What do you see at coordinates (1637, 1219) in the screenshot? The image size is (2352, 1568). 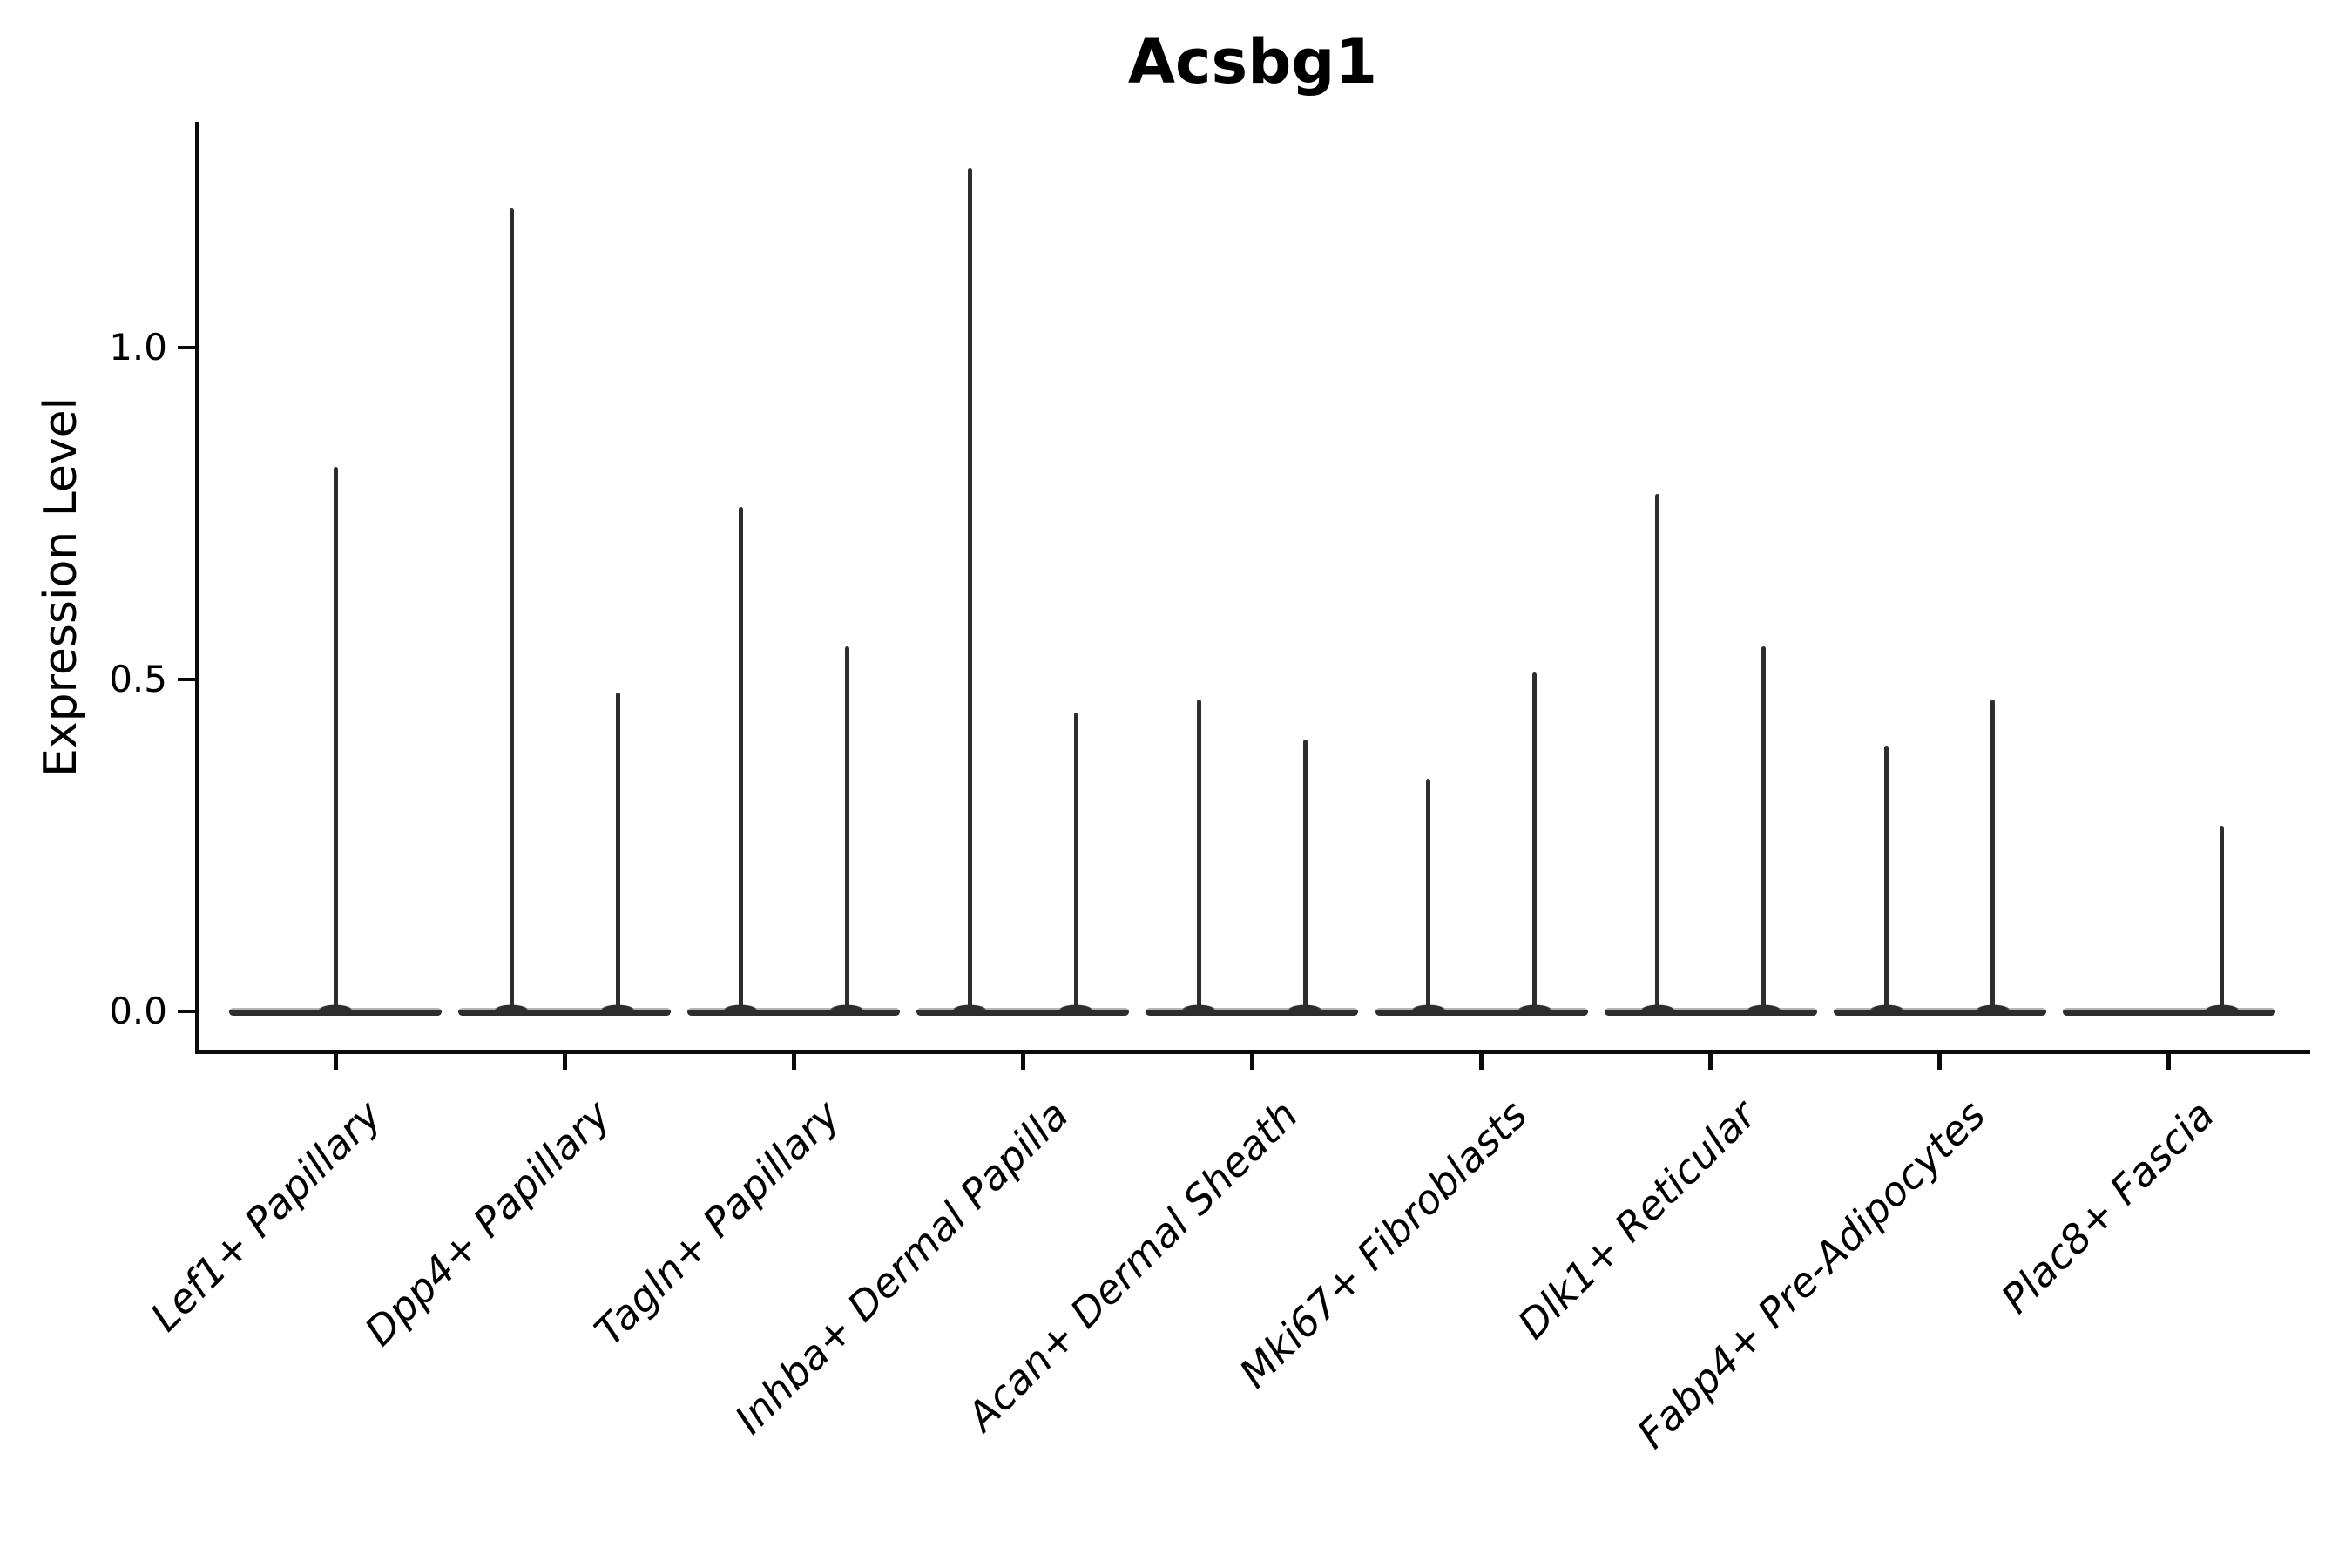 I see `x-tick-label: Dlk1+ Reticular` at bounding box center [1637, 1219].